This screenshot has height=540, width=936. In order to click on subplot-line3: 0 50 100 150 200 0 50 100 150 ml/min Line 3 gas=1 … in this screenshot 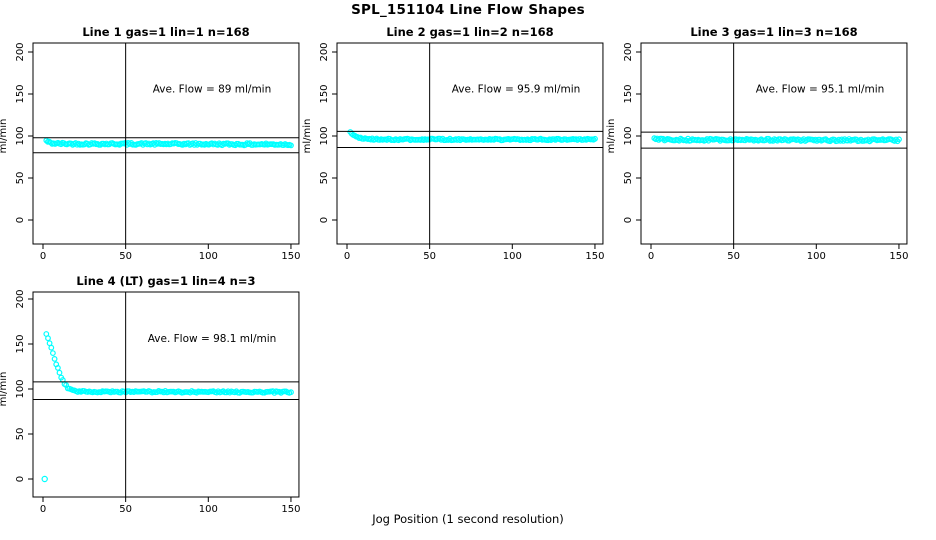, I will do `click(757, 143)`.